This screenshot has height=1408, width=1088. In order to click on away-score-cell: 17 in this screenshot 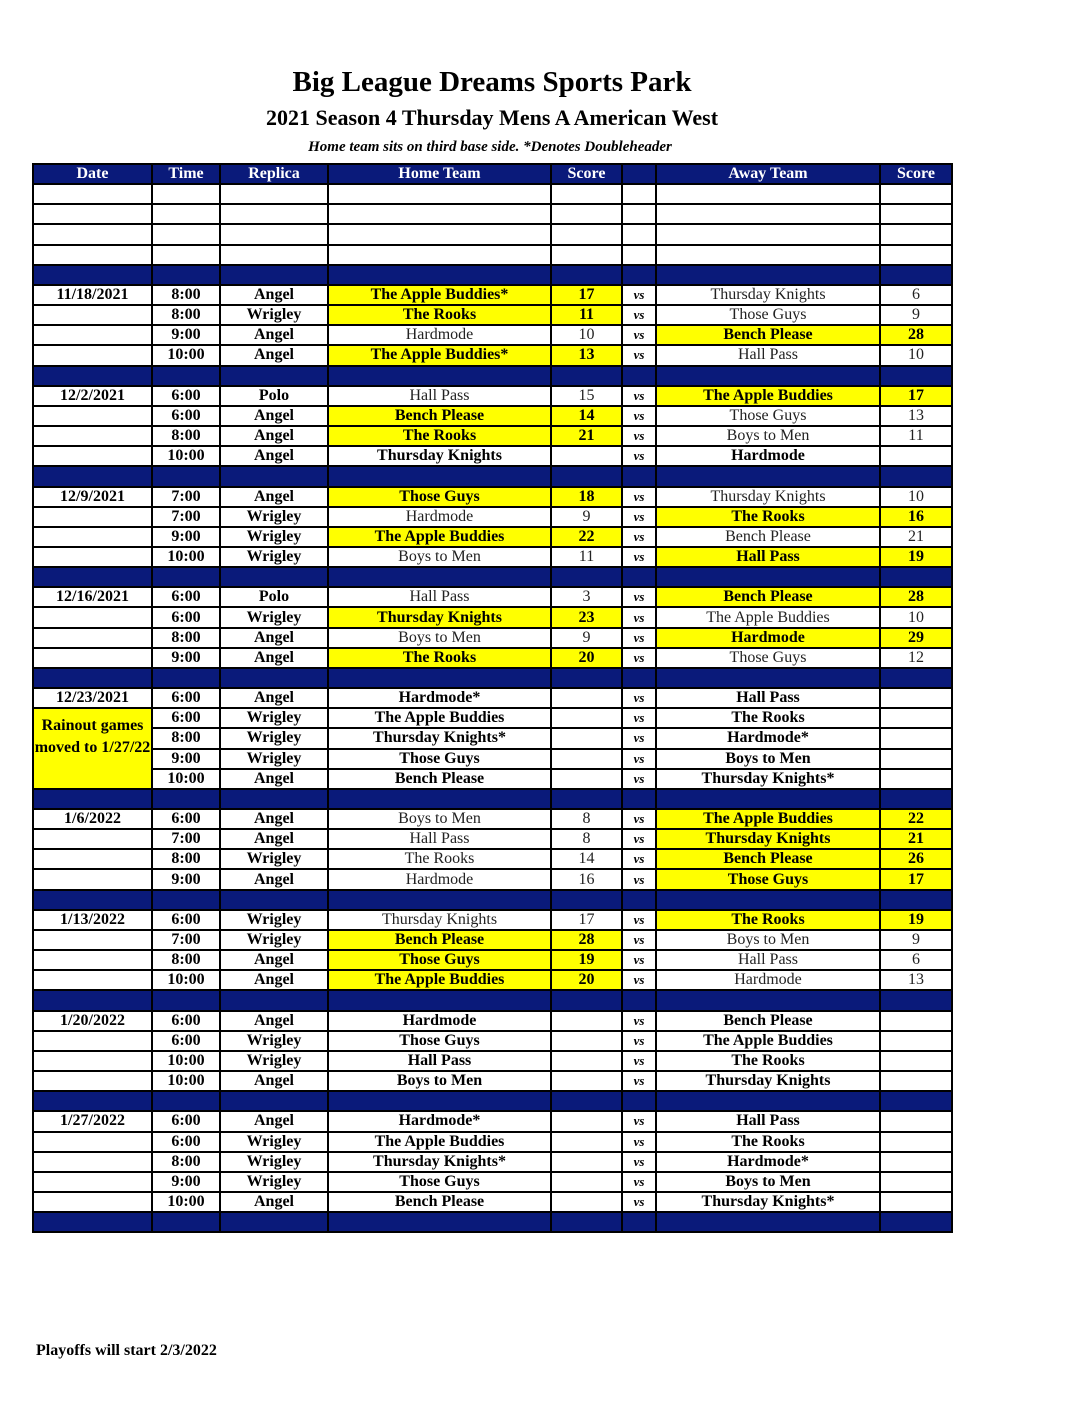, I will do `click(916, 879)`.